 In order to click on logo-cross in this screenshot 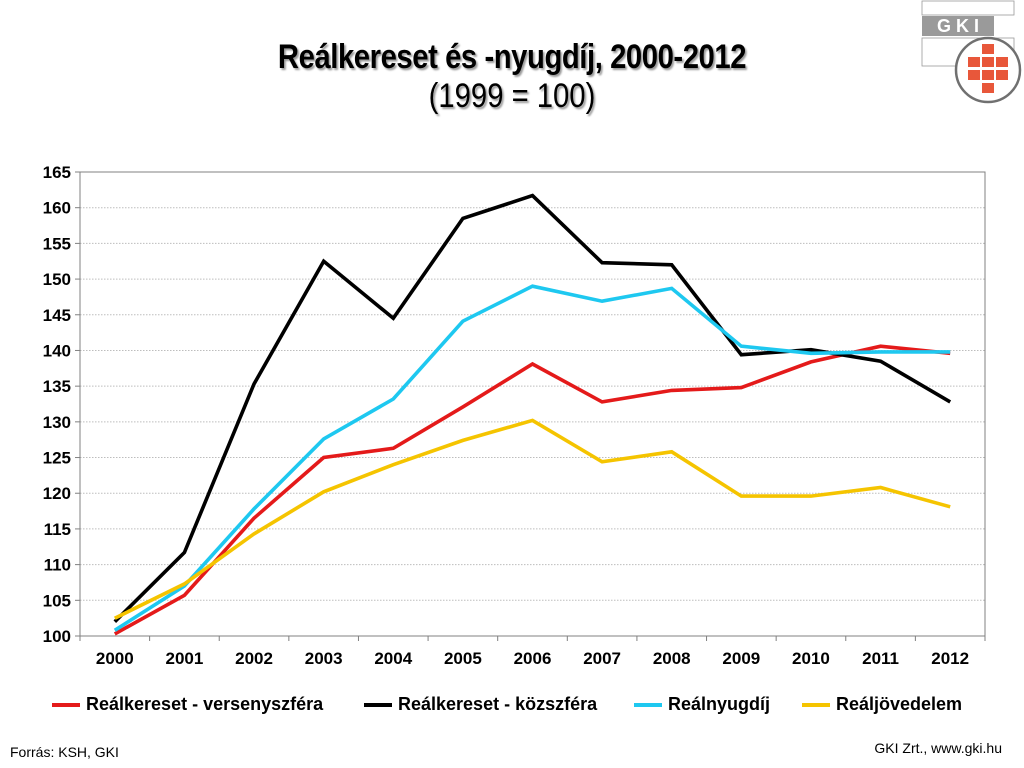, I will do `click(988, 68)`.